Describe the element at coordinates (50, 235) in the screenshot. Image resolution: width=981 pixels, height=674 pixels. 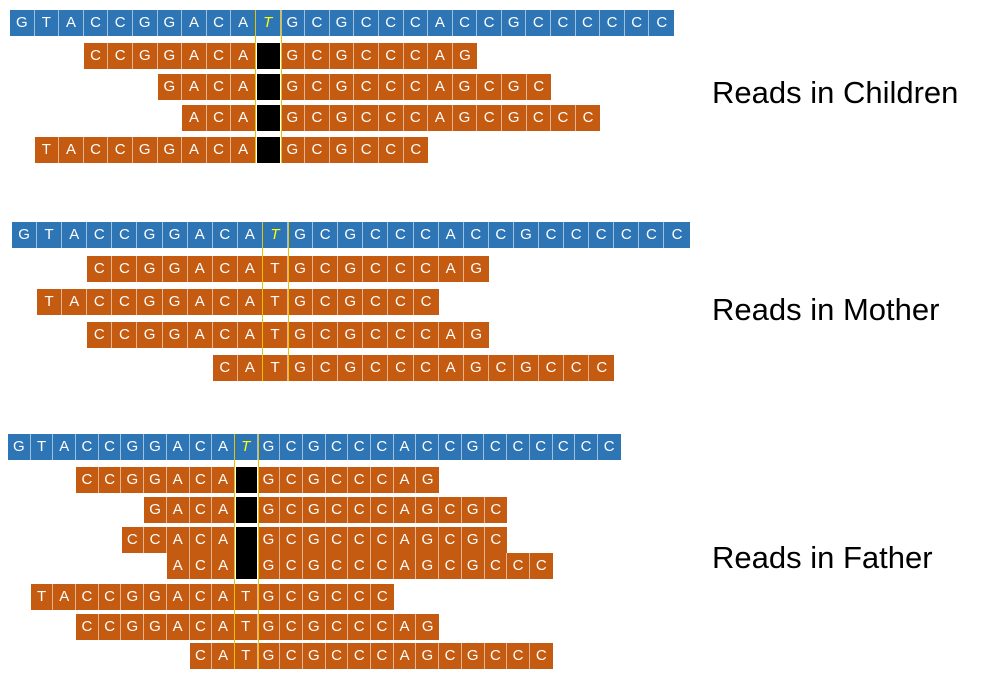
I see `reference-base: T` at that location.